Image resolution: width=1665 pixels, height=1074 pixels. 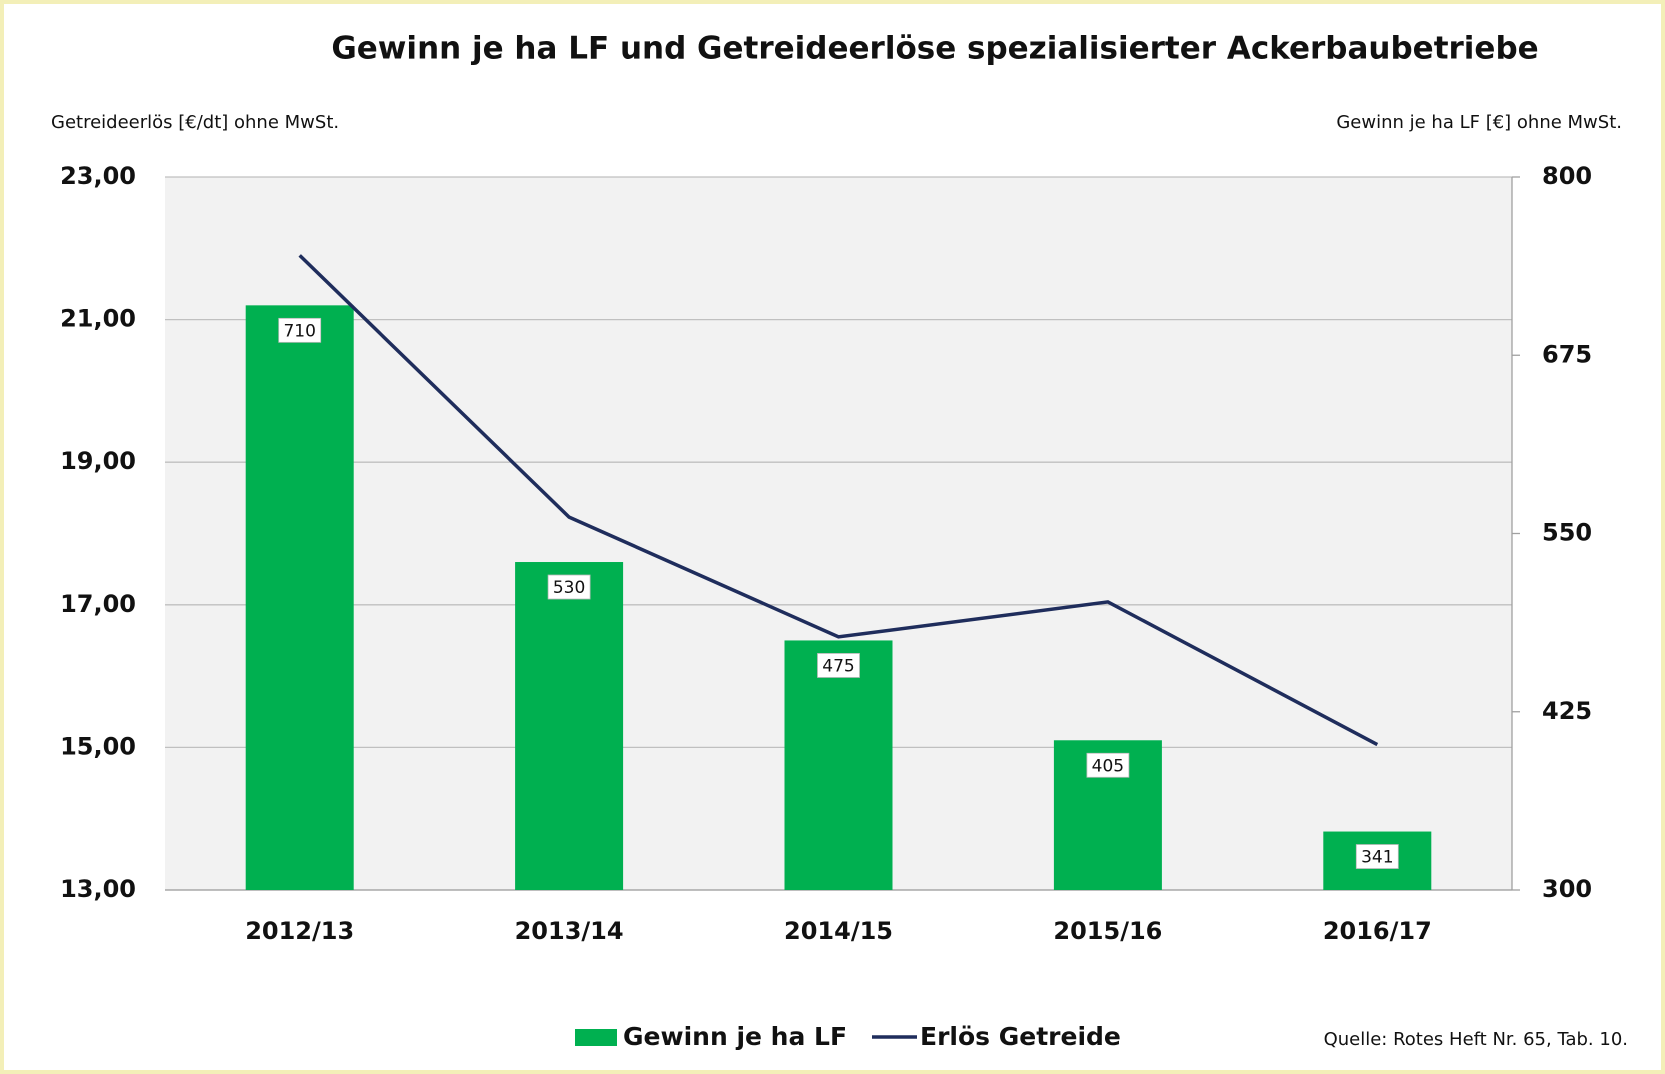 I want to click on y-tick-label: 13,00, so click(x=98, y=889).